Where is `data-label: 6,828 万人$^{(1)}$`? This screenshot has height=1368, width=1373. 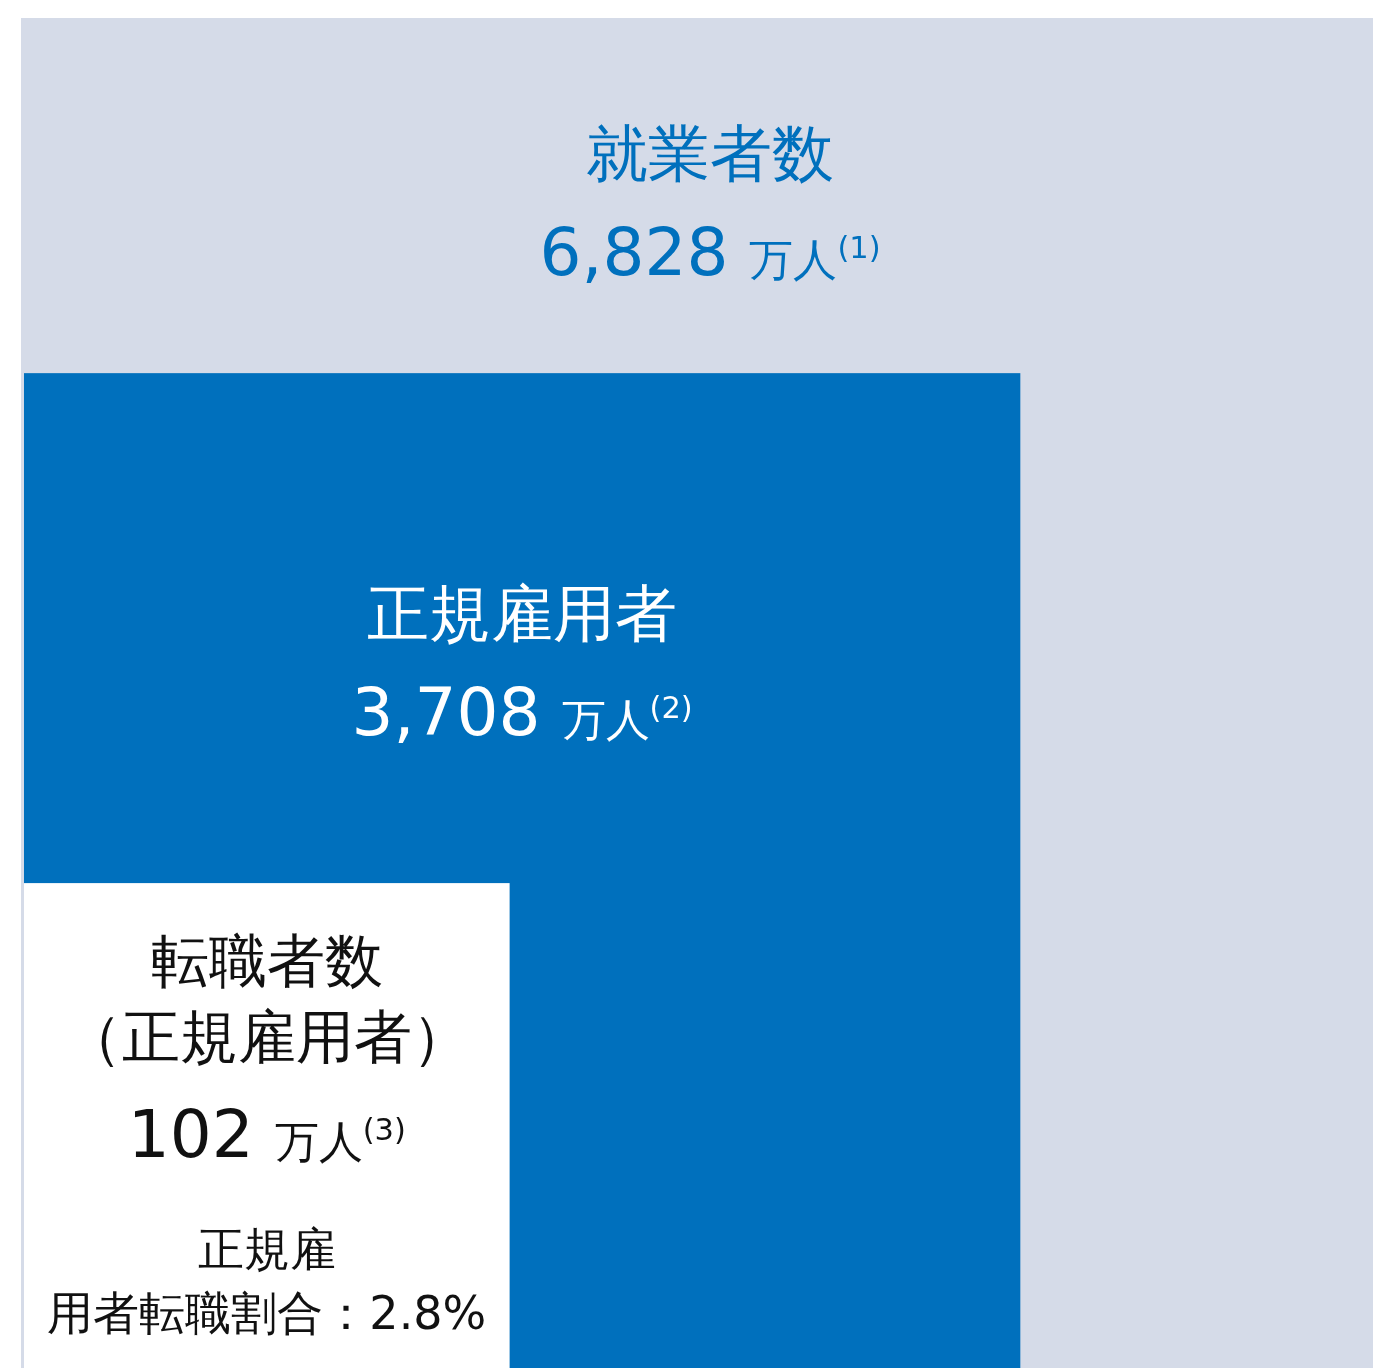 data-label: 6,828 万人$^{(1)}$ is located at coordinates (710, 252).